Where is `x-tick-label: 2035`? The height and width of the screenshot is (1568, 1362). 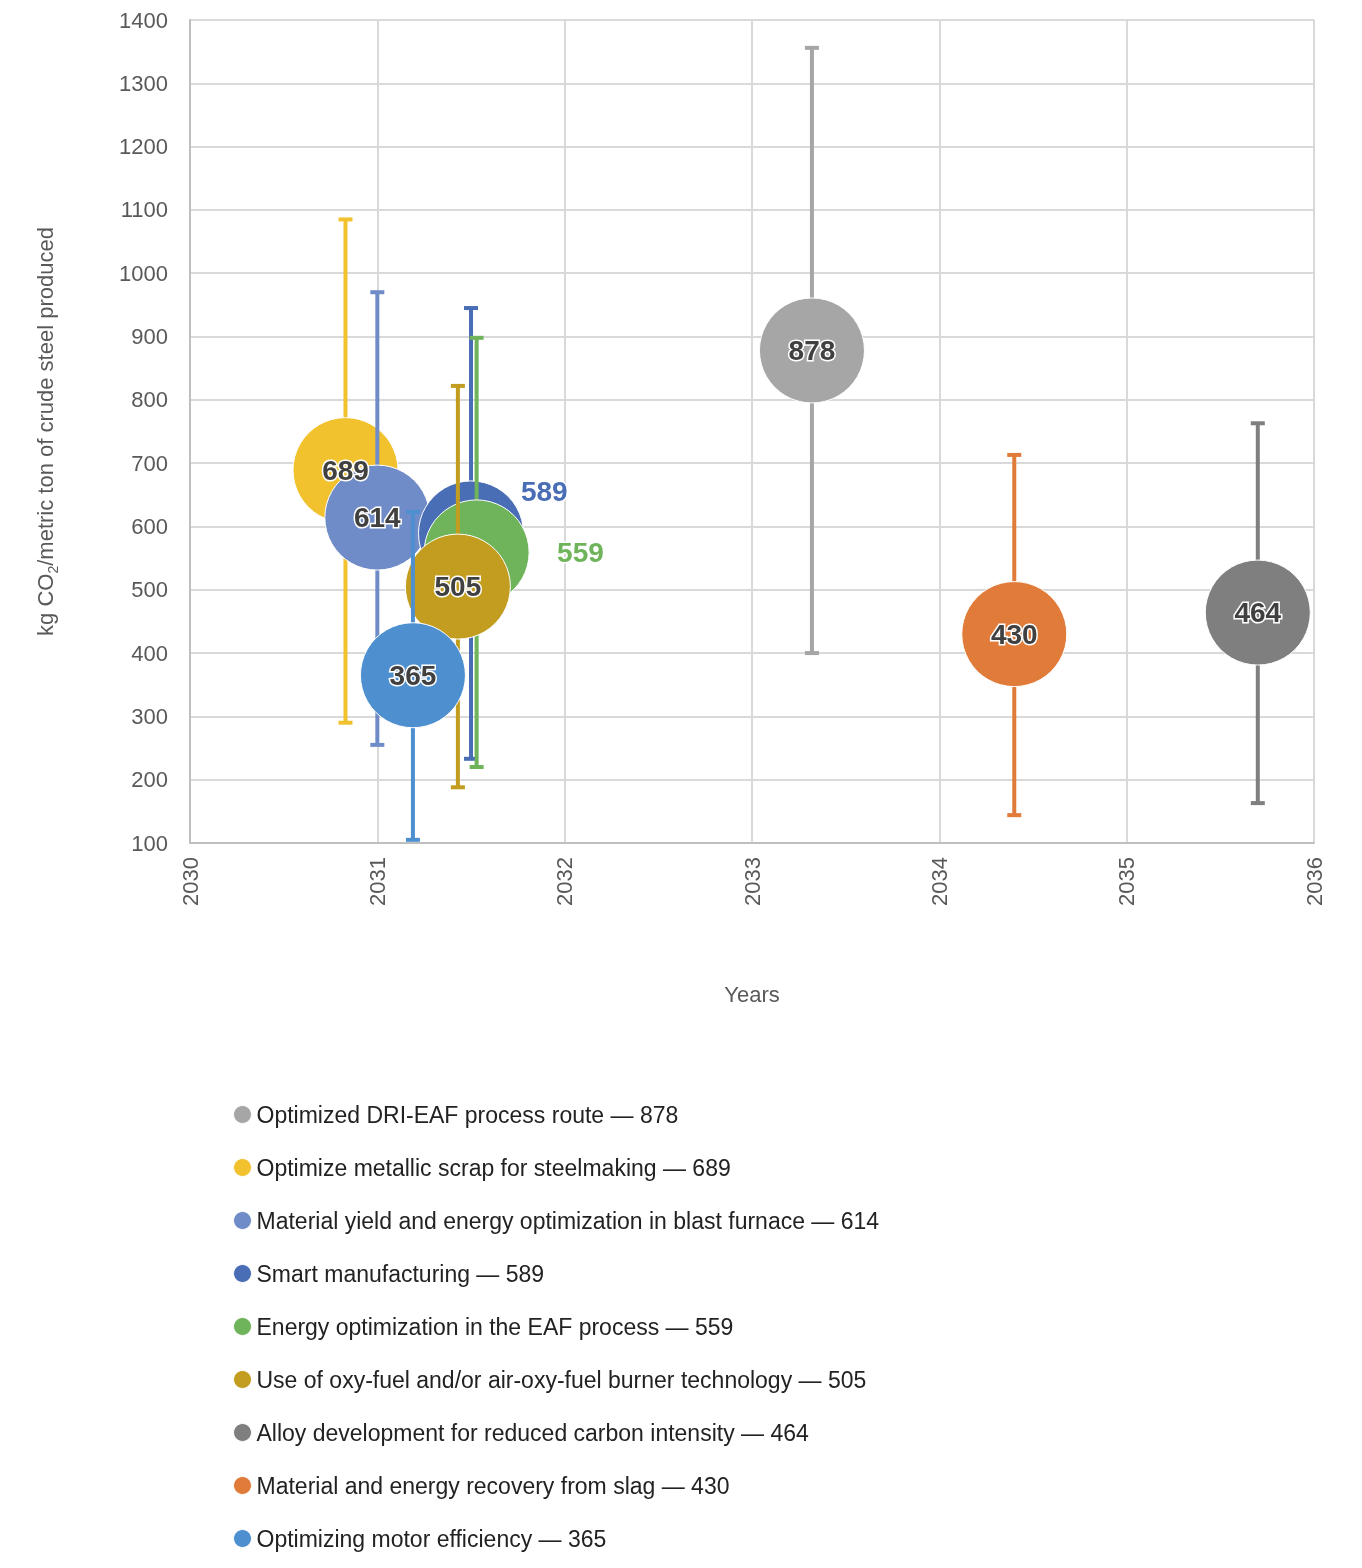 x-tick-label: 2035 is located at coordinates (1127, 881).